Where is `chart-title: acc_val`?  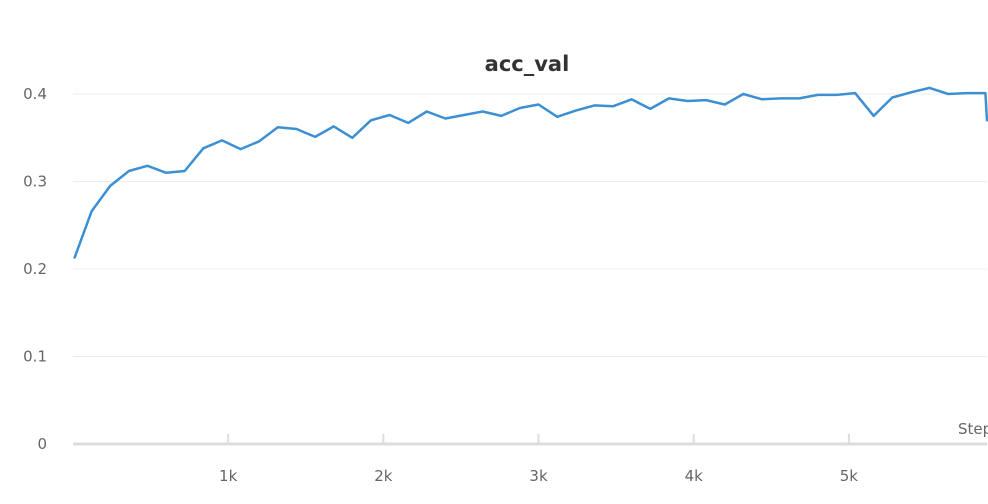
chart-title: acc_val is located at coordinates (527, 64).